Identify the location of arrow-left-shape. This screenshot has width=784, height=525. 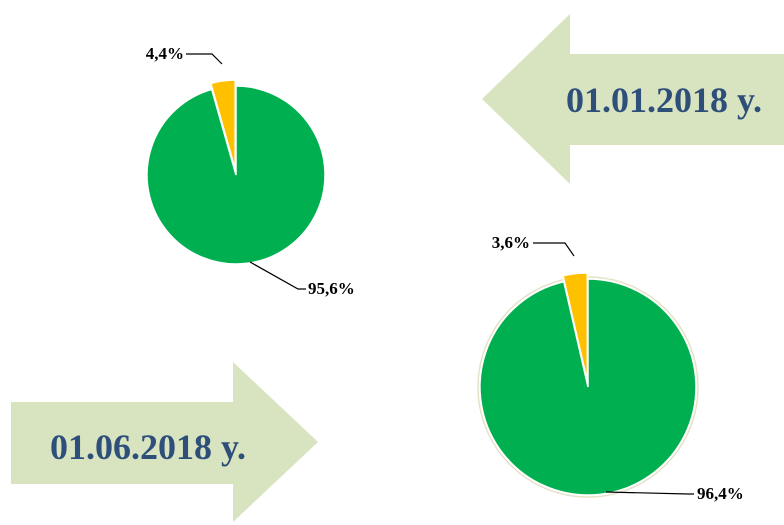
(633, 99).